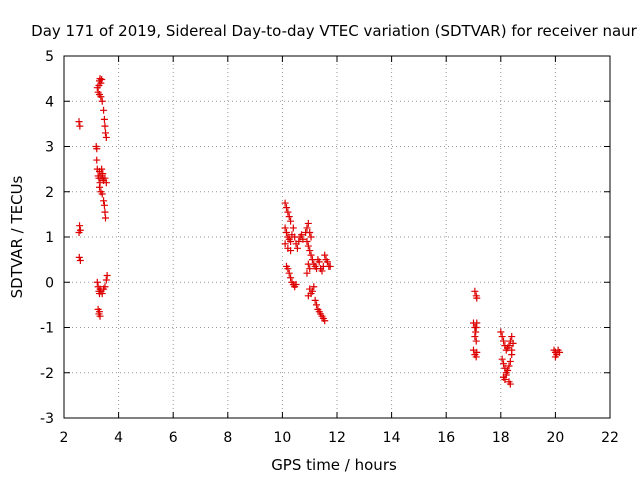 Image resolution: width=640 pixels, height=480 pixels. Describe the element at coordinates (446, 438) in the screenshot. I see `x-tick-label: 16` at that location.